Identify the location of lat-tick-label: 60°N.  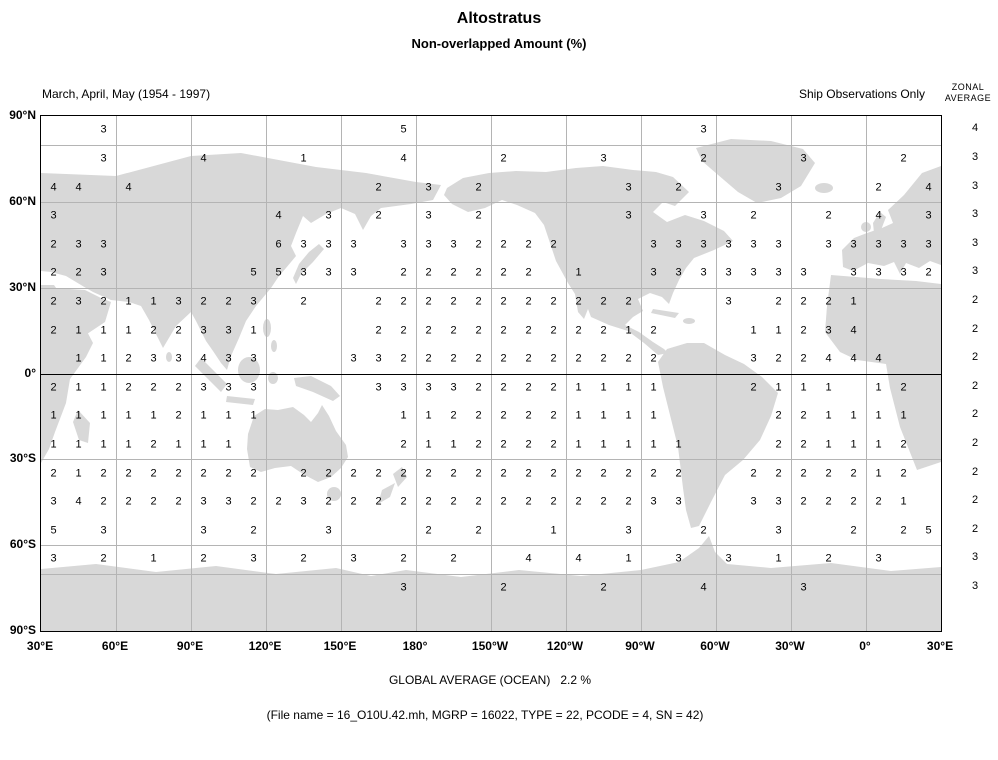
(22, 200).